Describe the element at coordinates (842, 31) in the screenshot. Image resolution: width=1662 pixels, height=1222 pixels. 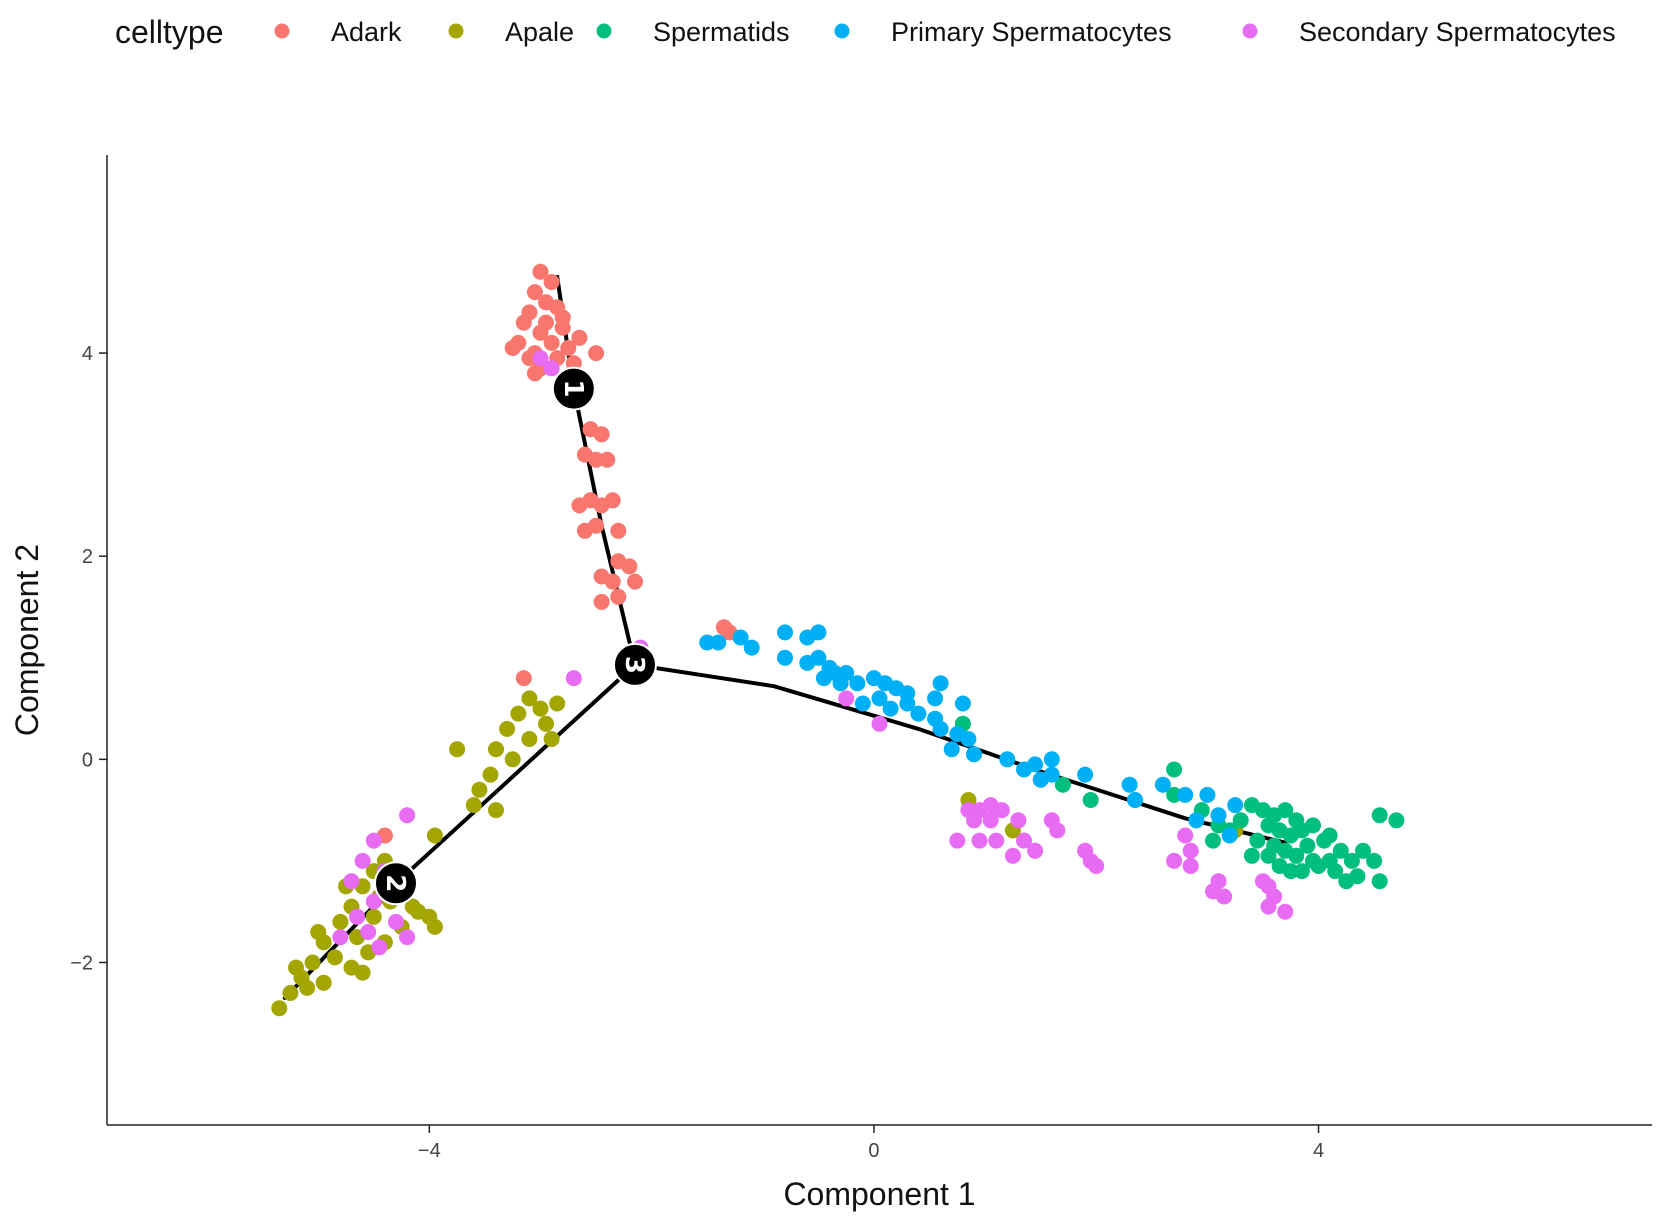
I see `legend-key-primary-spermatocytes` at that location.